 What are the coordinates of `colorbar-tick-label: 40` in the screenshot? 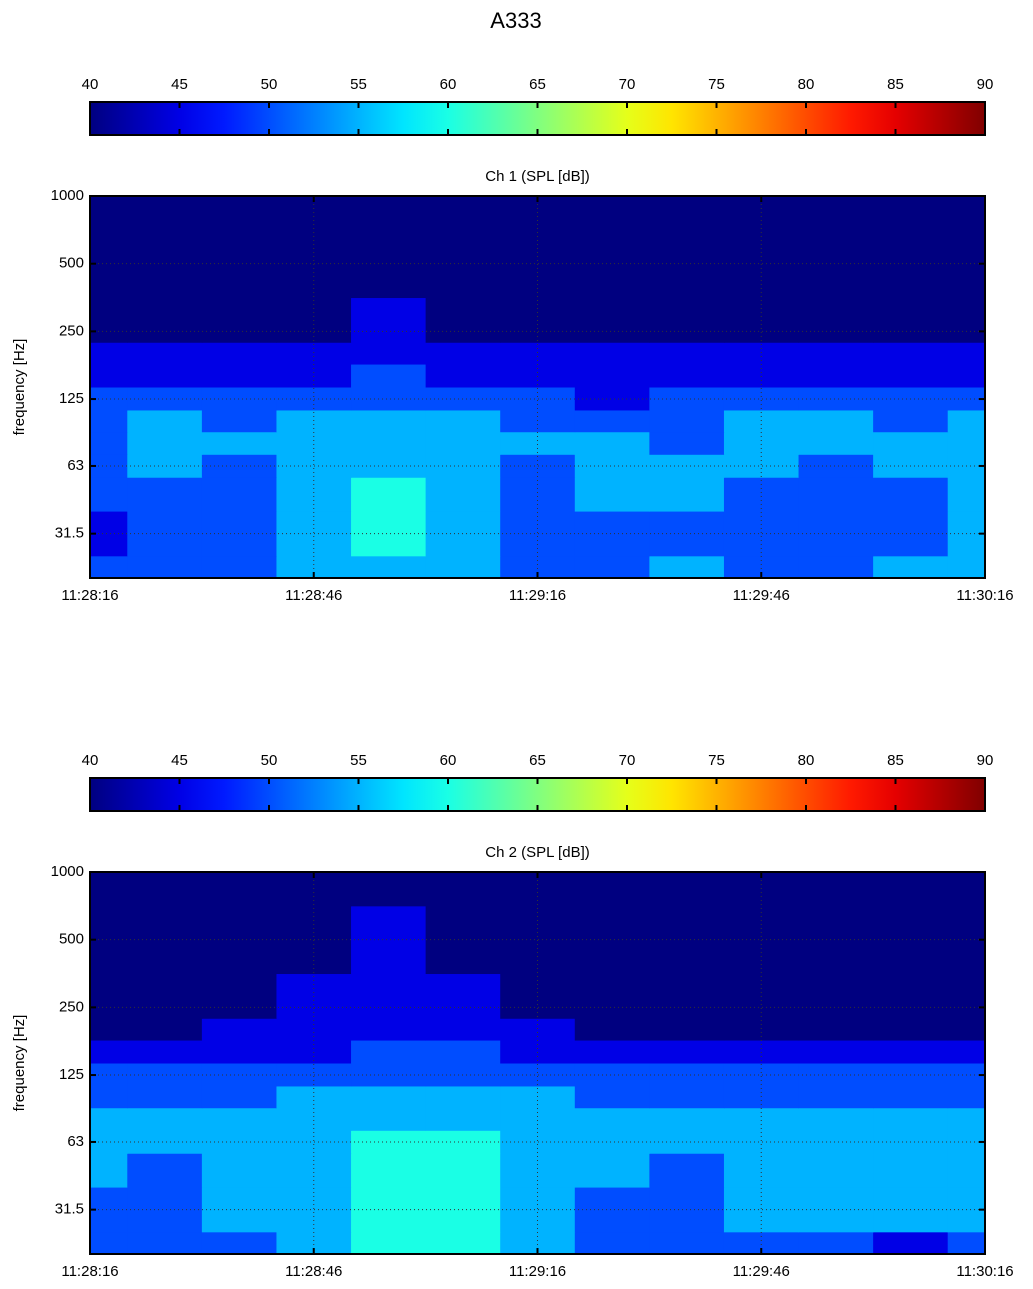 It's located at (90, 760).